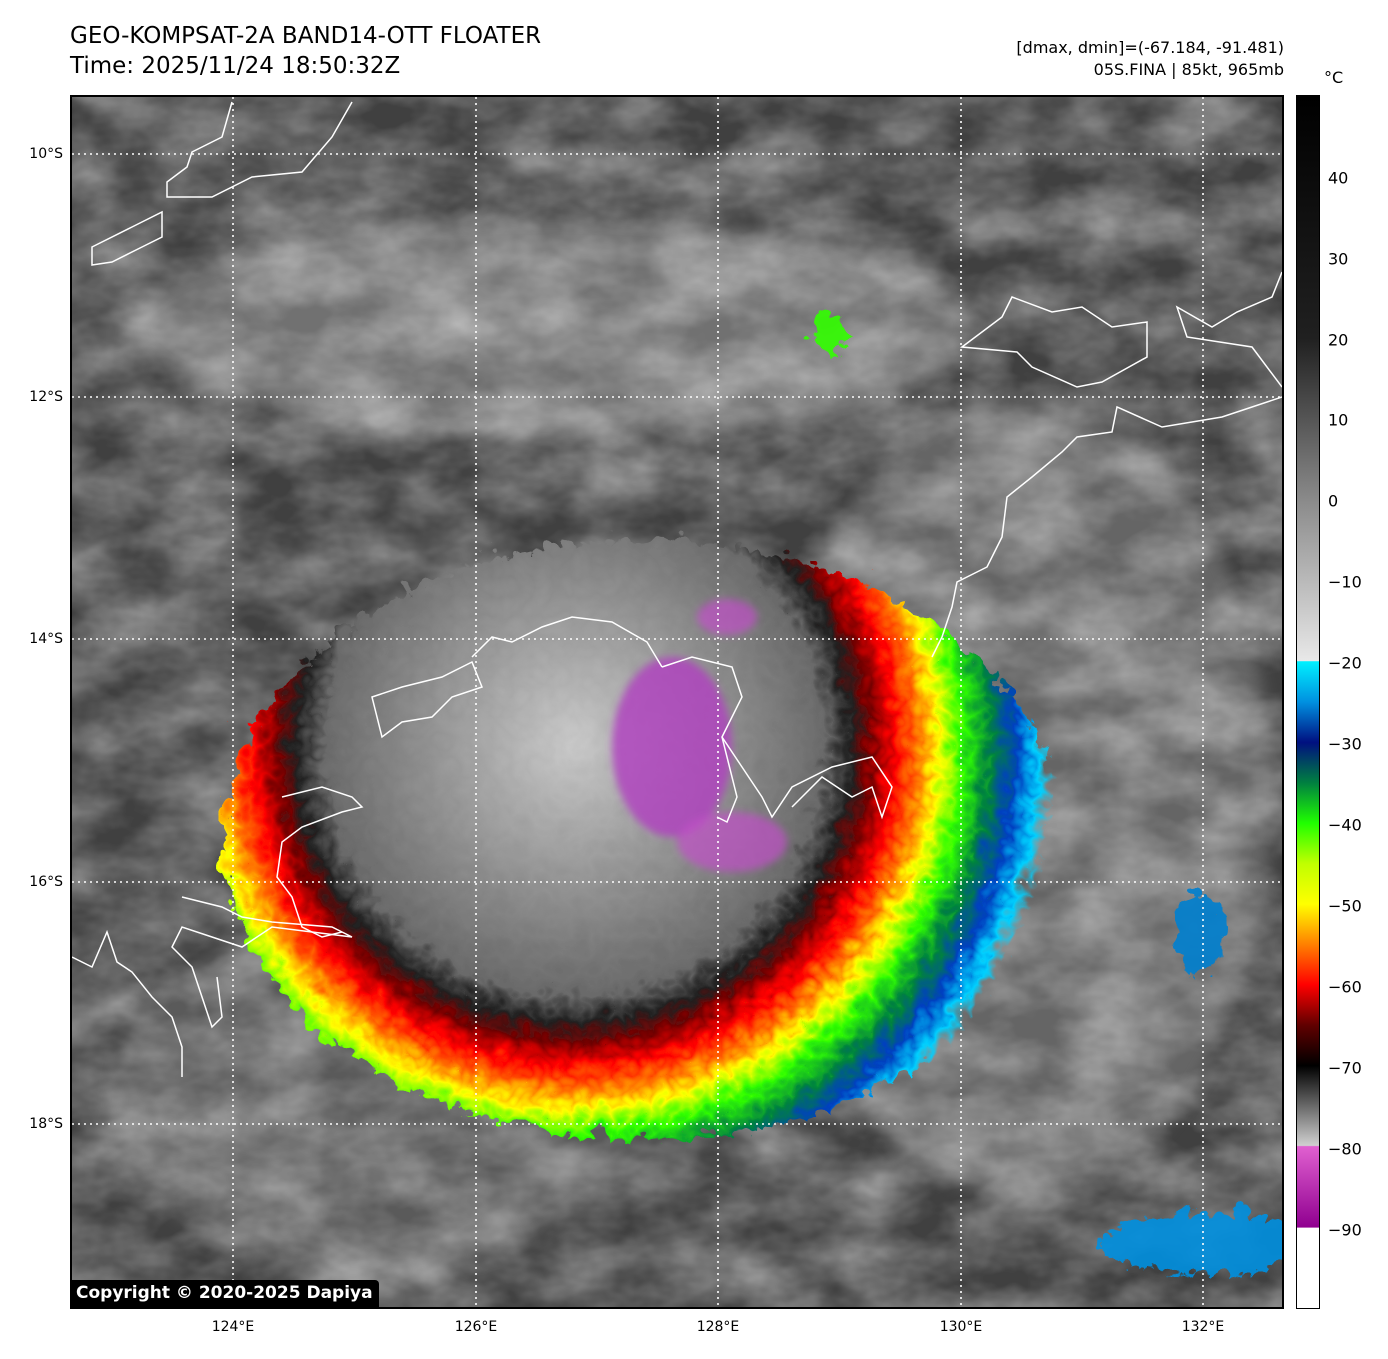  What do you see at coordinates (1188, 69) in the screenshot?
I see `storm-info: 05S.FINA | 85kt, 965mb` at bounding box center [1188, 69].